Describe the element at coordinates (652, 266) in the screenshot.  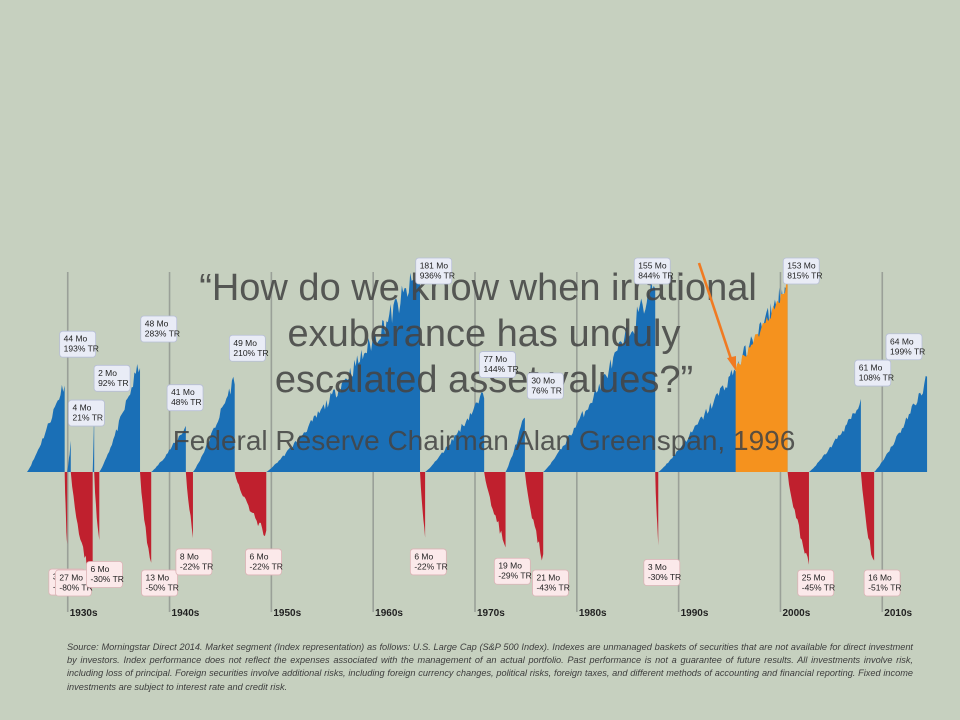
I see `callout-months: 155 Mo` at that location.